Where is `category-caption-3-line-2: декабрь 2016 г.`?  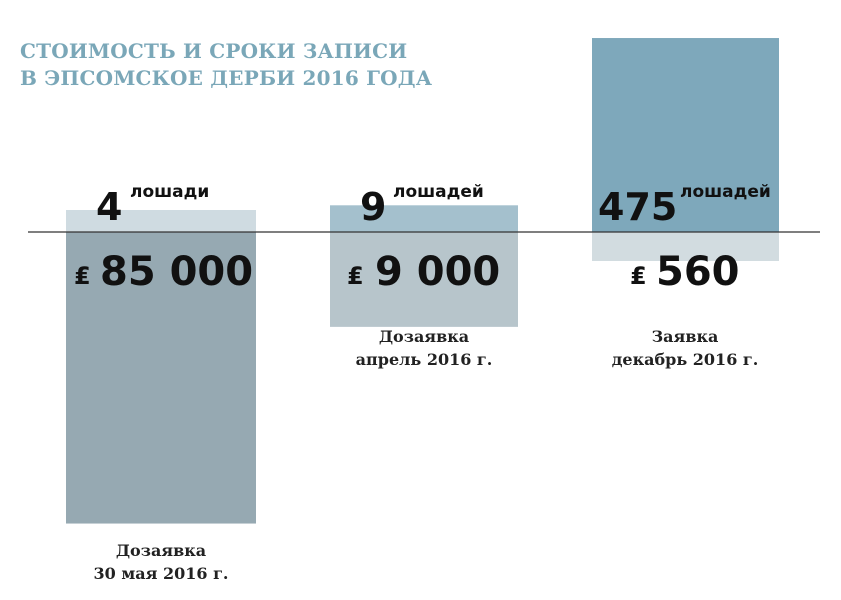
category-caption-3-line-2: декабрь 2016 г. is located at coordinates (685, 359).